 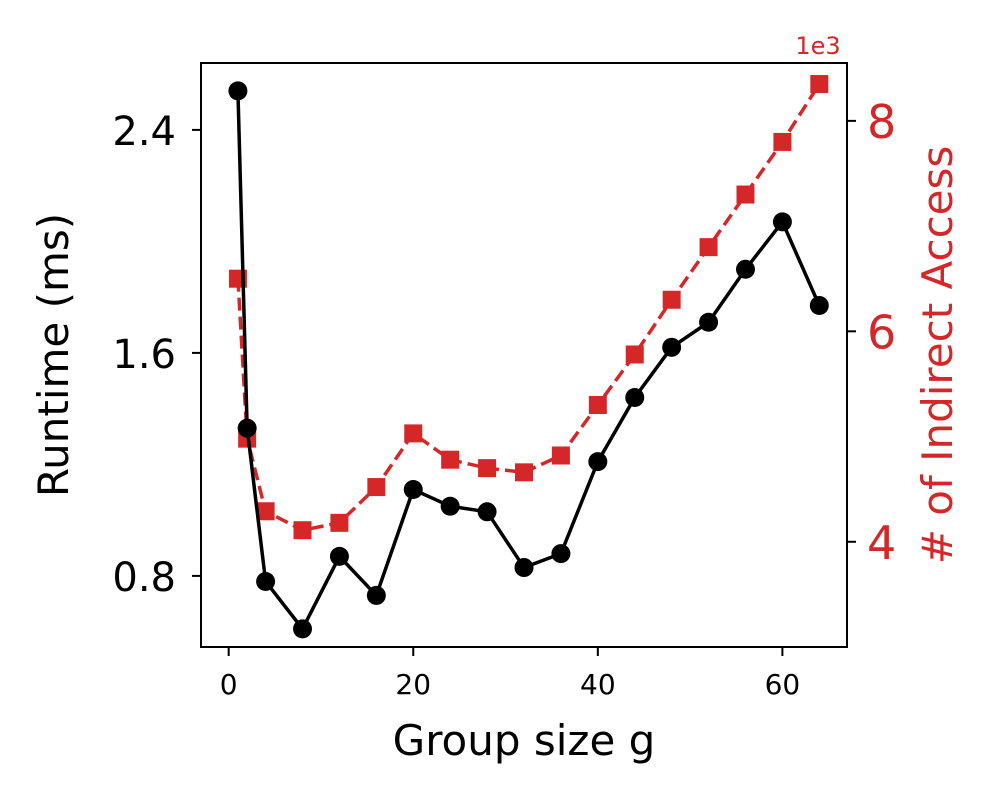 What do you see at coordinates (229, 684) in the screenshot?
I see `x-tick-label: 0` at bounding box center [229, 684].